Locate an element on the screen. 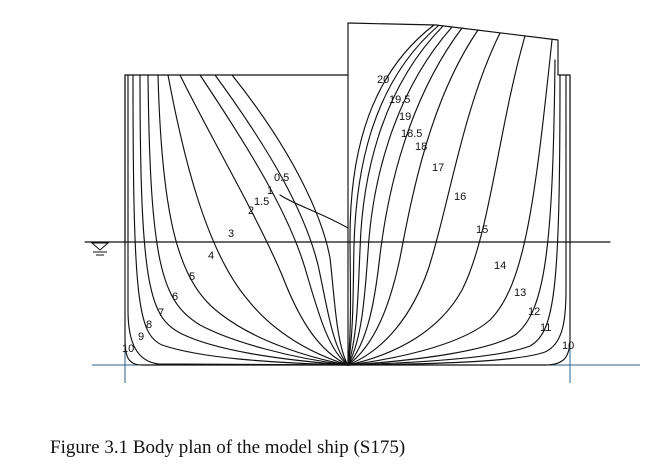  label-aft-7: 7 is located at coordinates (161, 313).